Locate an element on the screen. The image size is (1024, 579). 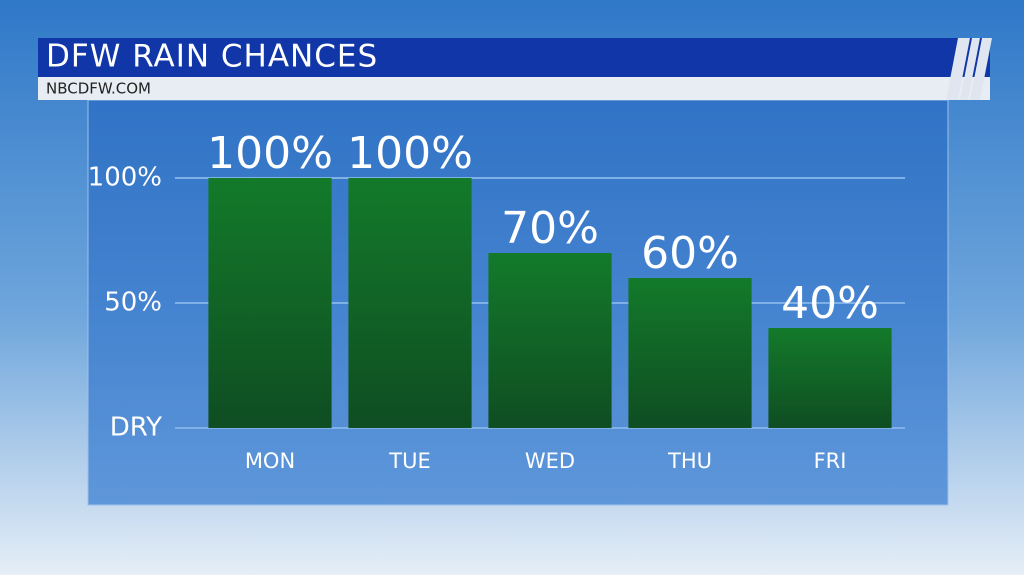
title-bar is located at coordinates (514, 57).